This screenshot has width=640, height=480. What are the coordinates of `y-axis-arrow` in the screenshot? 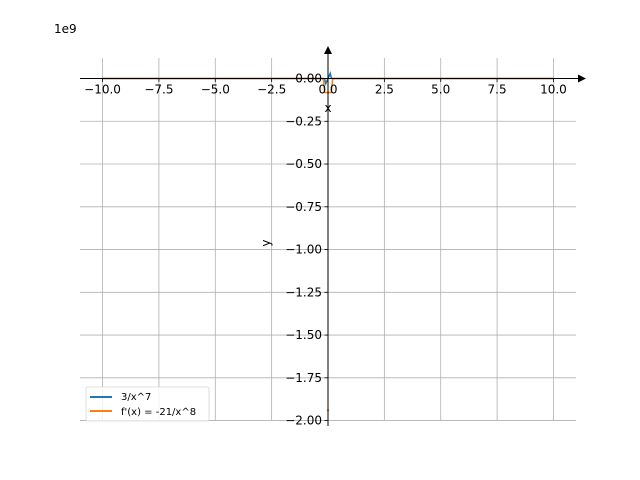 It's located at (328, 50).